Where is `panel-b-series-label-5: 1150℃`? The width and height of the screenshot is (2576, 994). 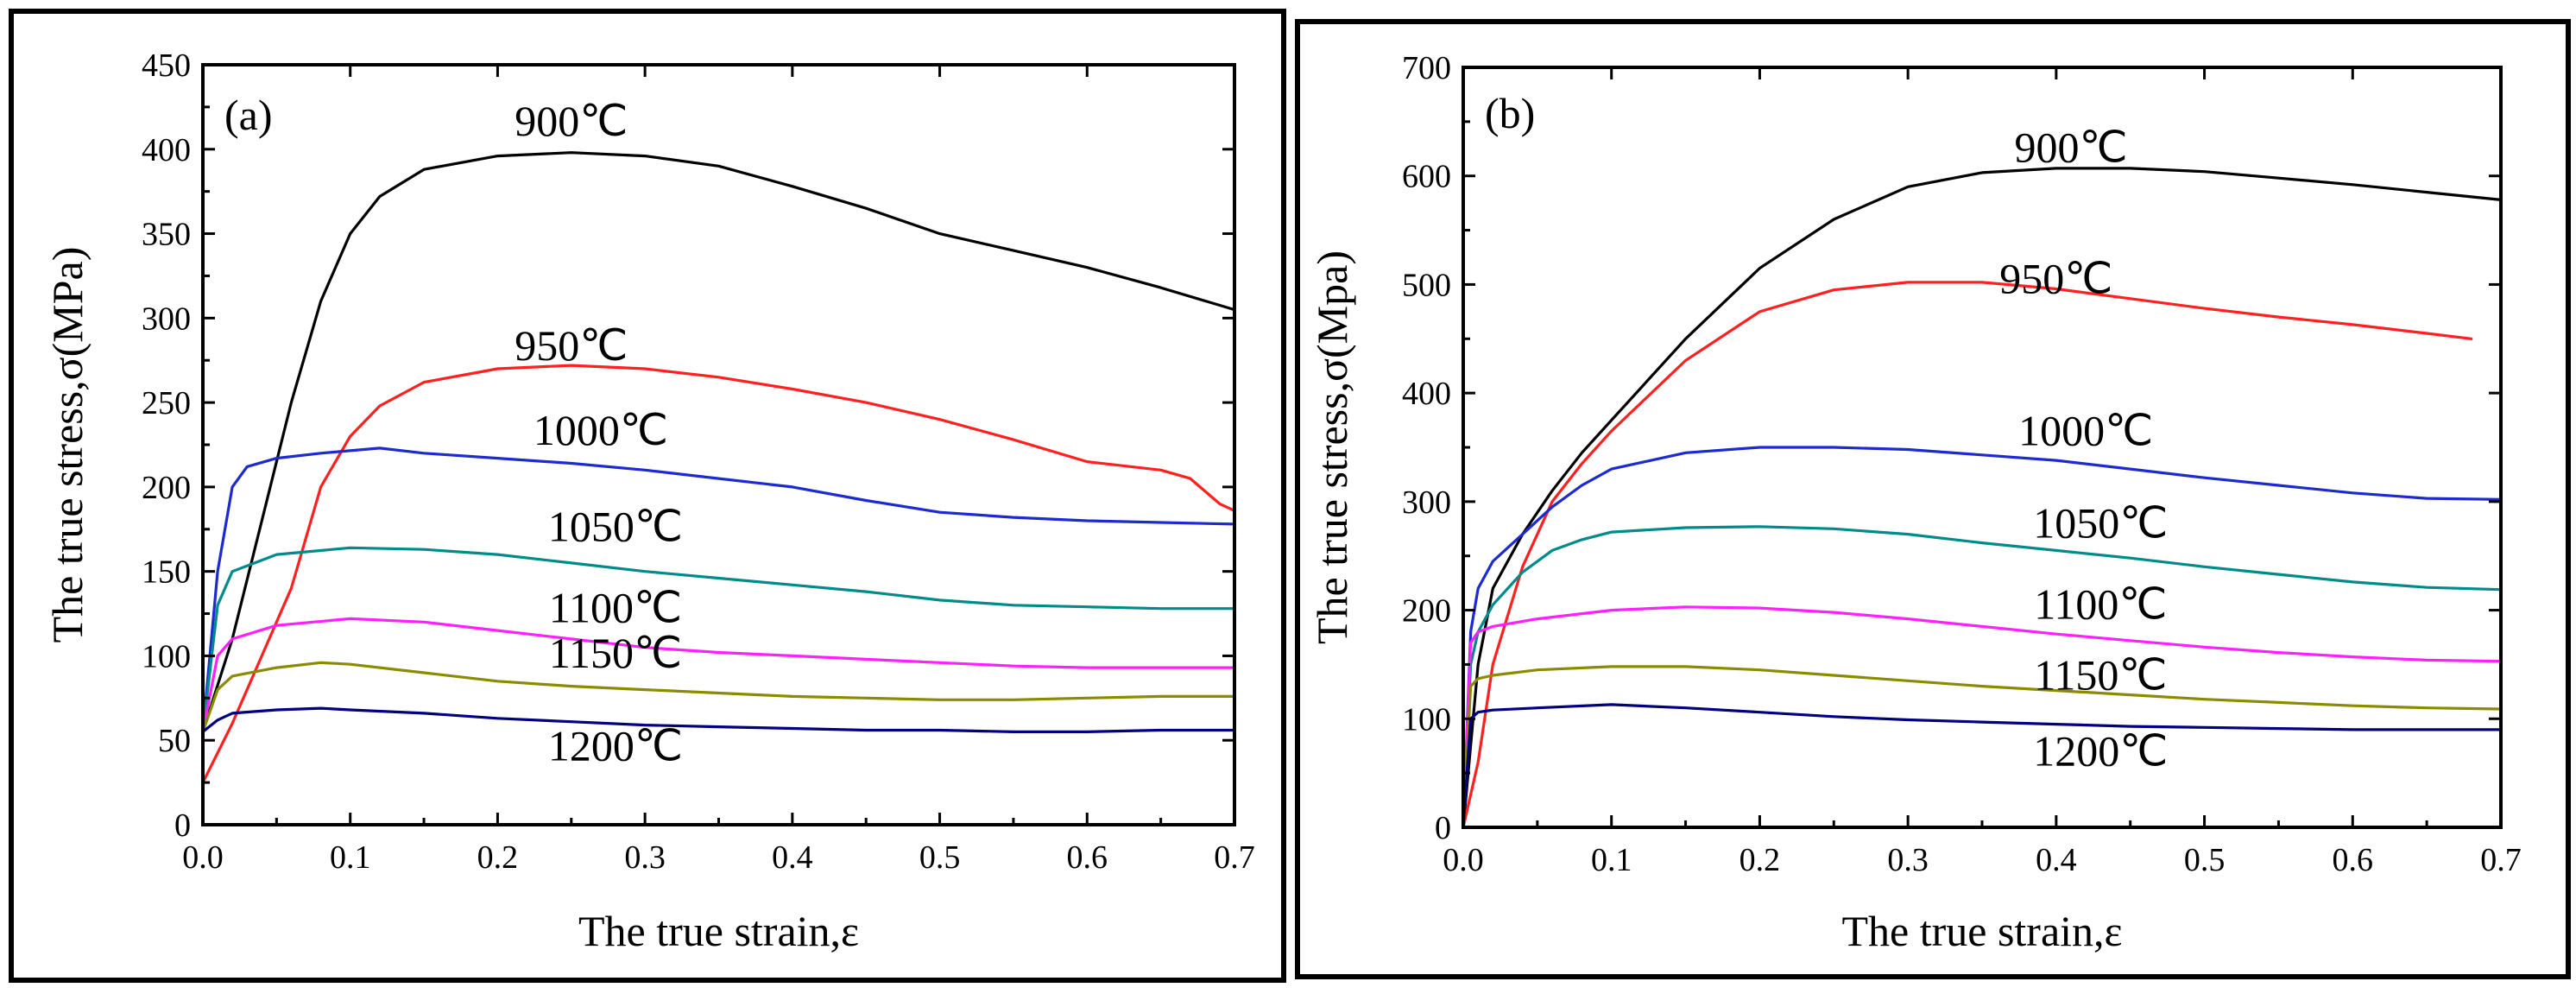
panel-b-series-label-5: 1150℃ is located at coordinates (2100, 674).